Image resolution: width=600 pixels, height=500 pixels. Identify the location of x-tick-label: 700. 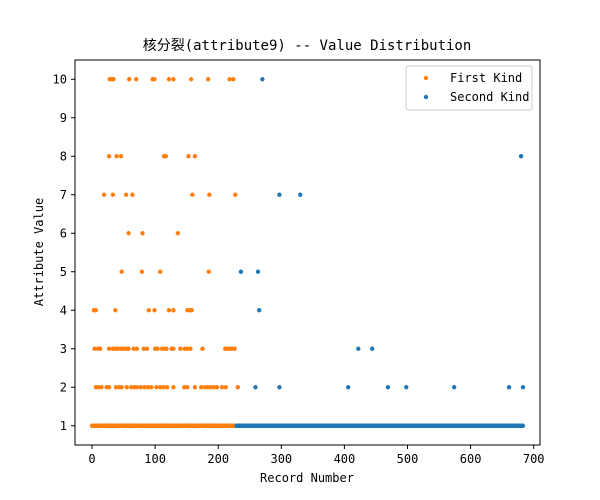
(534, 459).